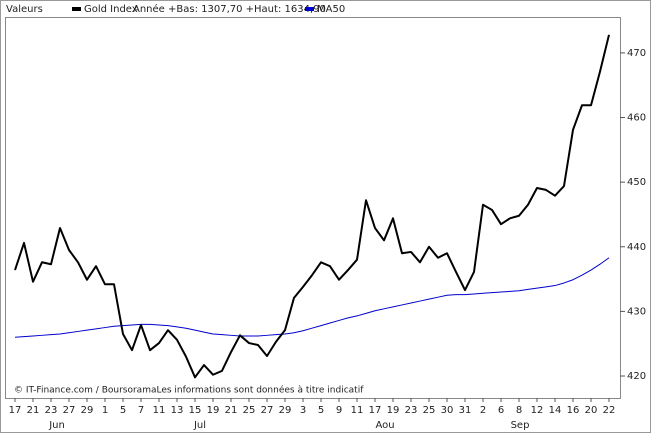 This screenshot has width=651, height=433. I want to click on legend-label: Gold Index, so click(111, 9).